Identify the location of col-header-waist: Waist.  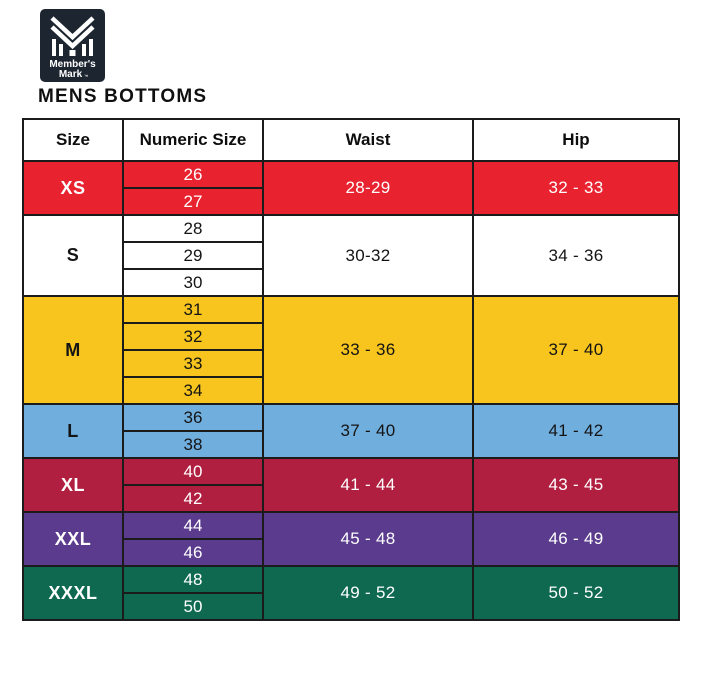
(368, 140).